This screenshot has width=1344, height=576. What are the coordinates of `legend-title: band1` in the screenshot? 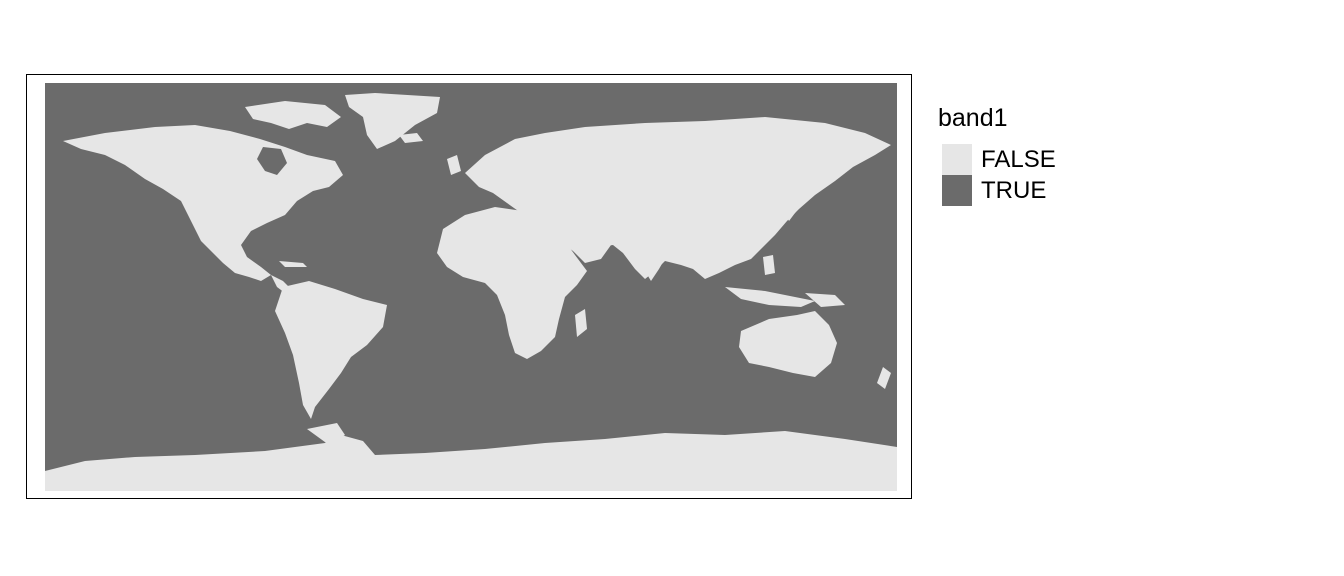 It's located at (973, 118).